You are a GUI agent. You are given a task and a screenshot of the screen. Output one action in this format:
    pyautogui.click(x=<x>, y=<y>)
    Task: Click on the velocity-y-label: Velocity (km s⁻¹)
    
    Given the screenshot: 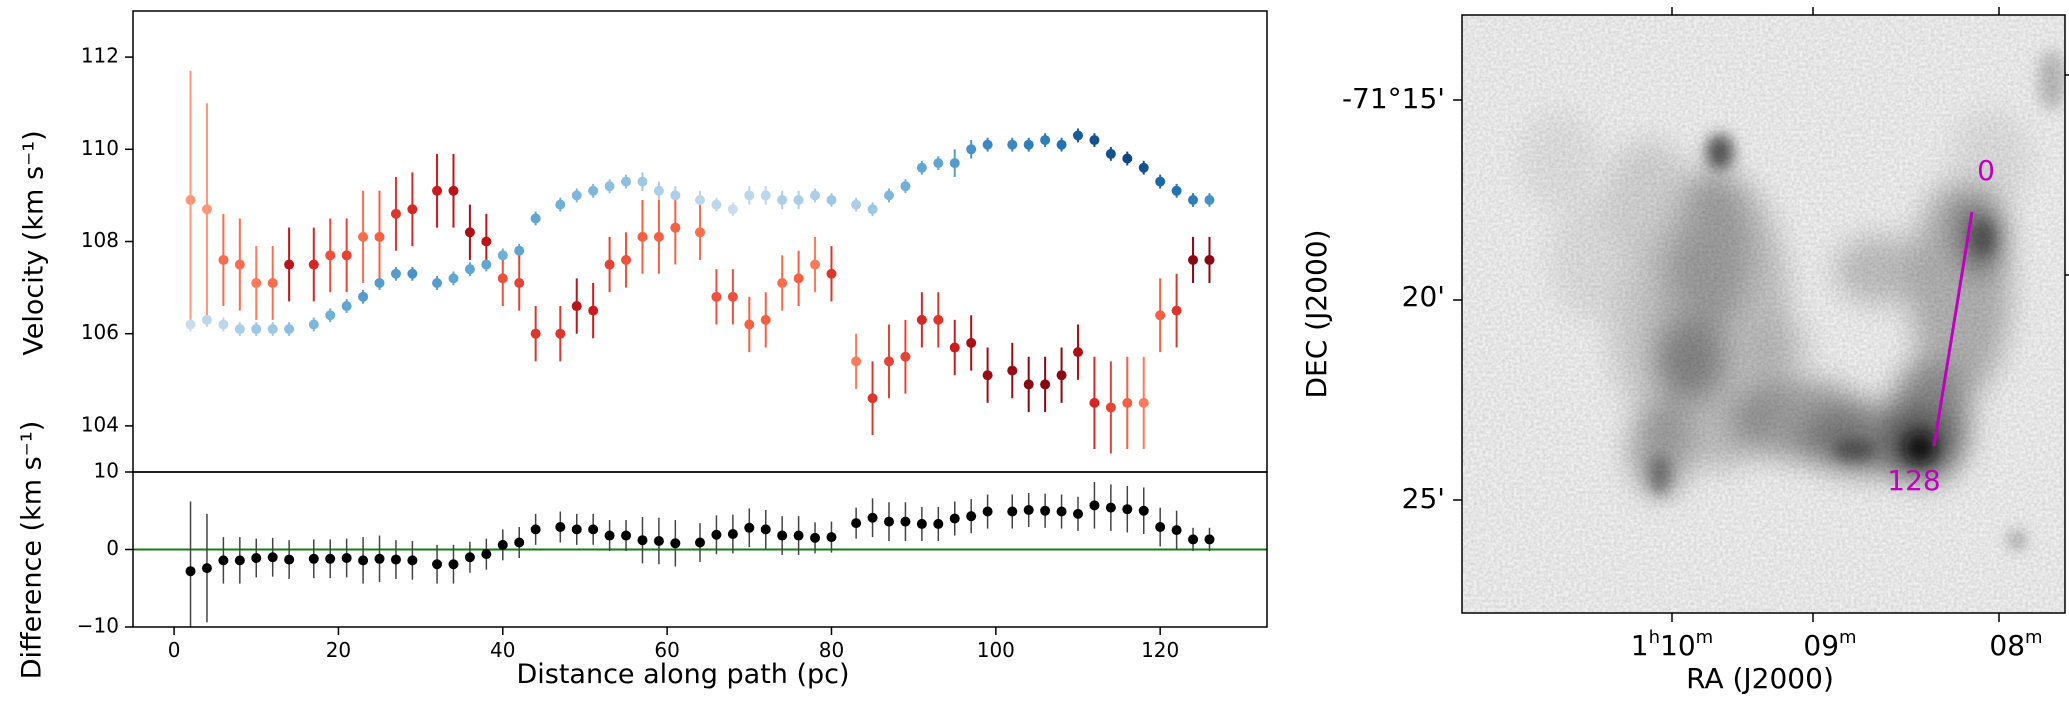 What is the action you would take?
    pyautogui.click(x=34, y=242)
    